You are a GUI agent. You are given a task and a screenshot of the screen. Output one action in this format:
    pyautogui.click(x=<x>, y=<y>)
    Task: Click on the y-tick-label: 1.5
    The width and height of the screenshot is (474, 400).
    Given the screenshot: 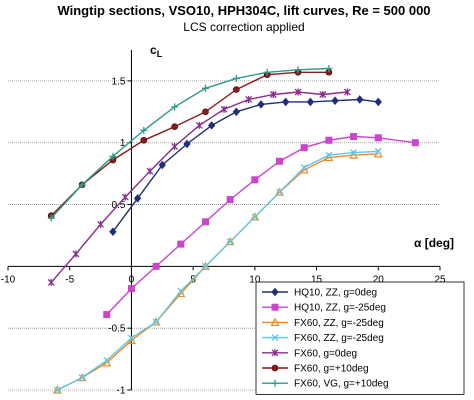 What is the action you would take?
    pyautogui.click(x=119, y=81)
    